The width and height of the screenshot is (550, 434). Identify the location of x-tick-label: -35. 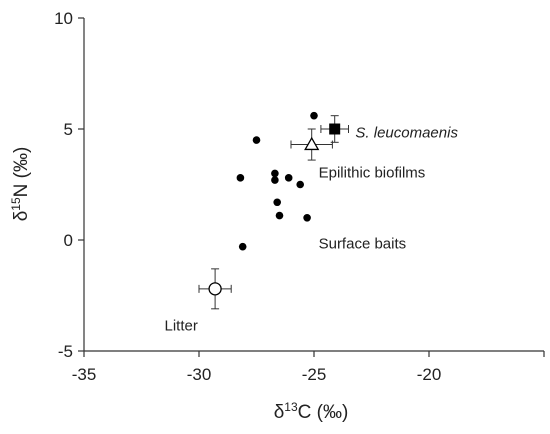
(84, 374).